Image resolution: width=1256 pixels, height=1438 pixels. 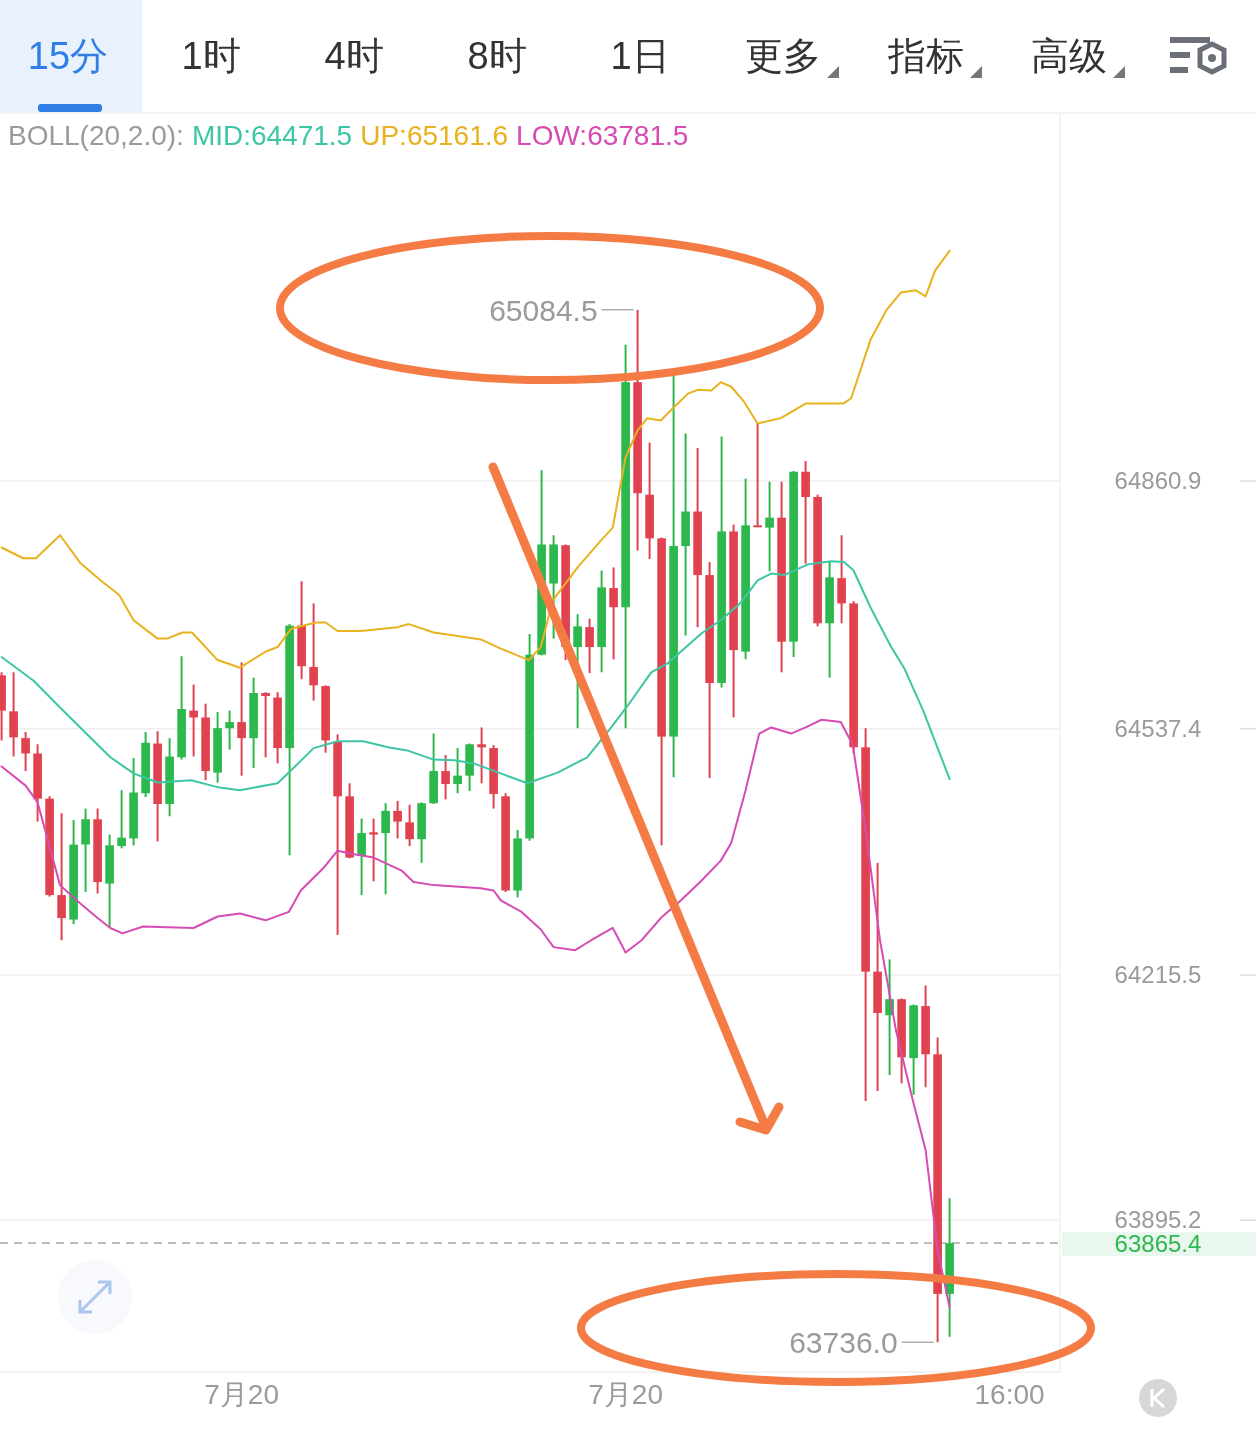 What do you see at coordinates (1158, 975) in the screenshot?
I see `y-tick-label: 64215.5` at bounding box center [1158, 975].